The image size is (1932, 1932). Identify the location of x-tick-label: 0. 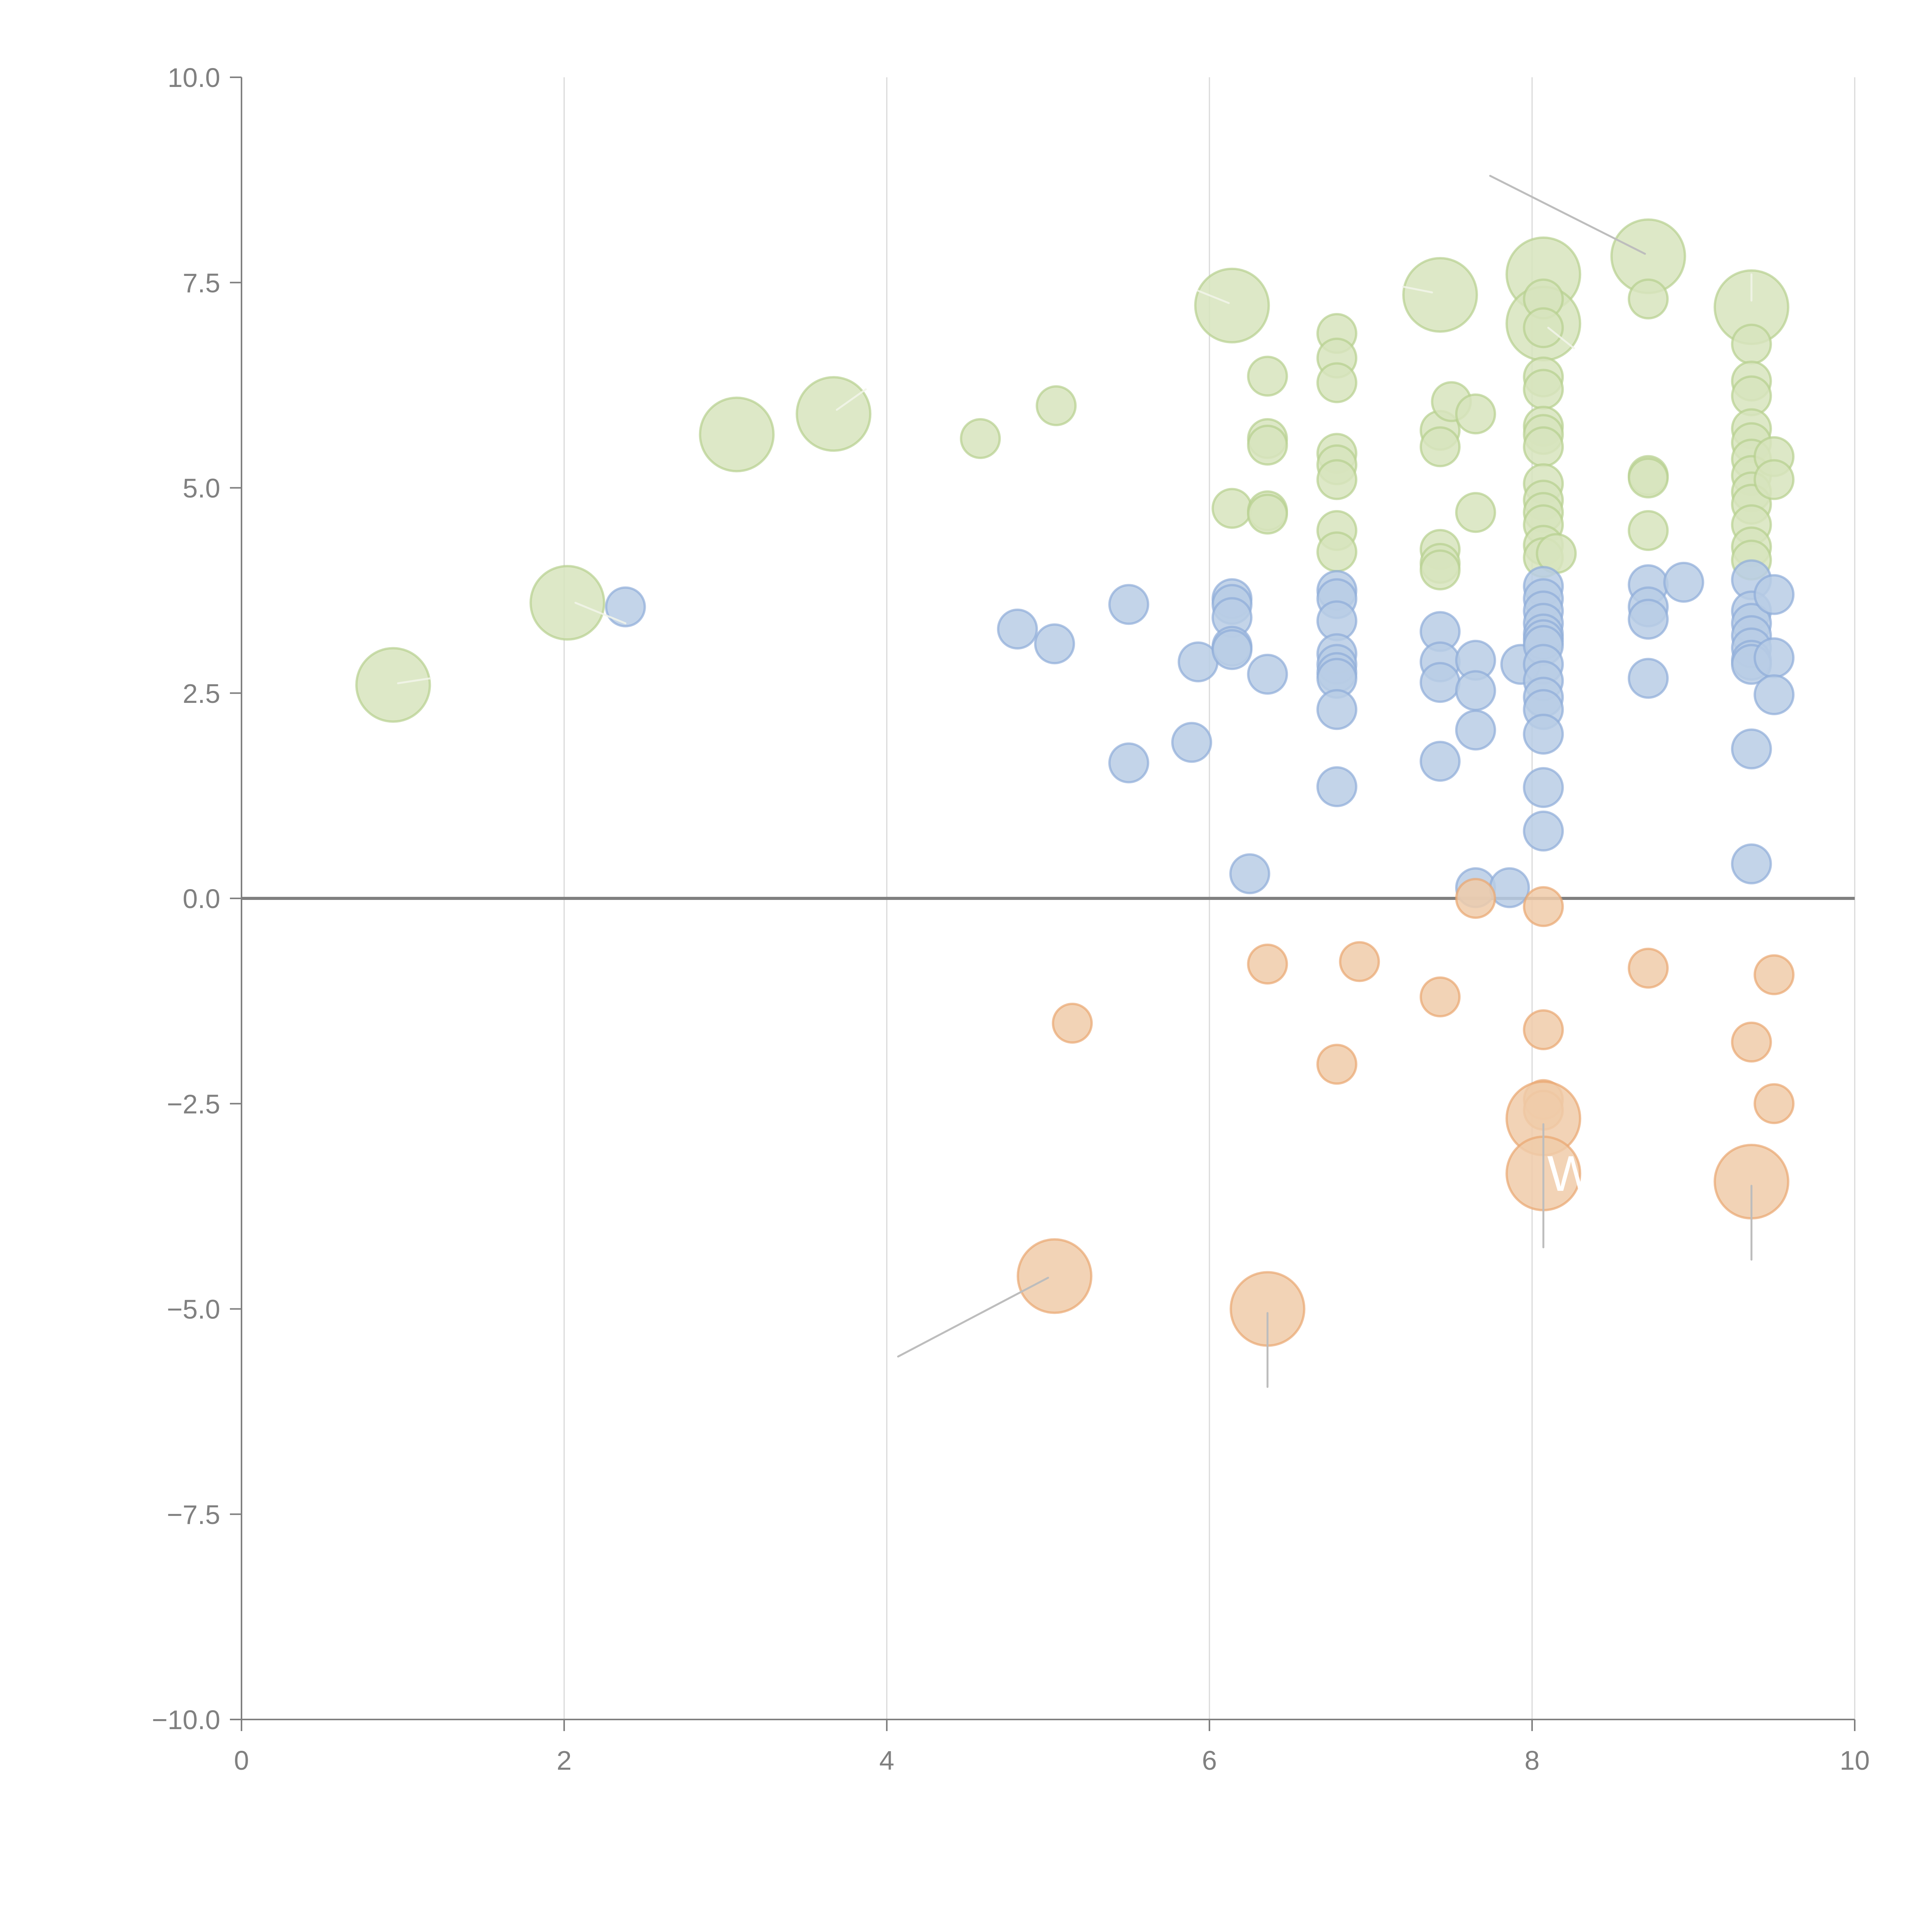
(241, 1760).